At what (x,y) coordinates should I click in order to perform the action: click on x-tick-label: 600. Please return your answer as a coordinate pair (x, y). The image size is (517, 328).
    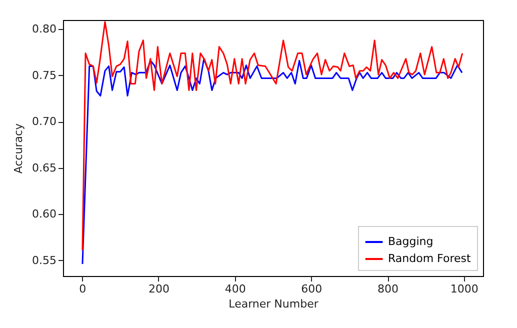
    Looking at the image, I should click on (311, 289).